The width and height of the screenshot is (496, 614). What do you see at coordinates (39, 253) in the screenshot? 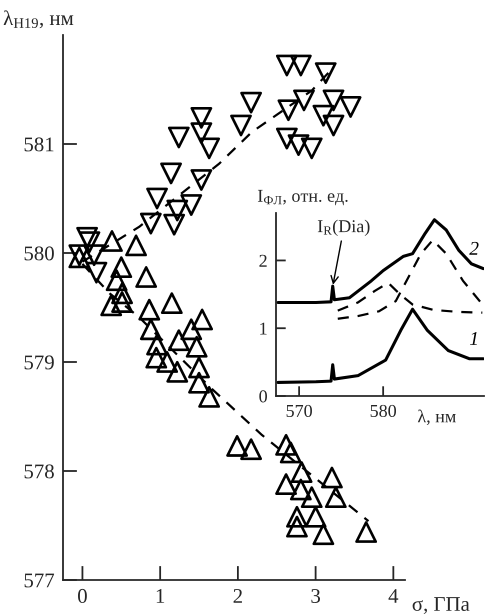
I see `y-tick-label: 580` at bounding box center [39, 253].